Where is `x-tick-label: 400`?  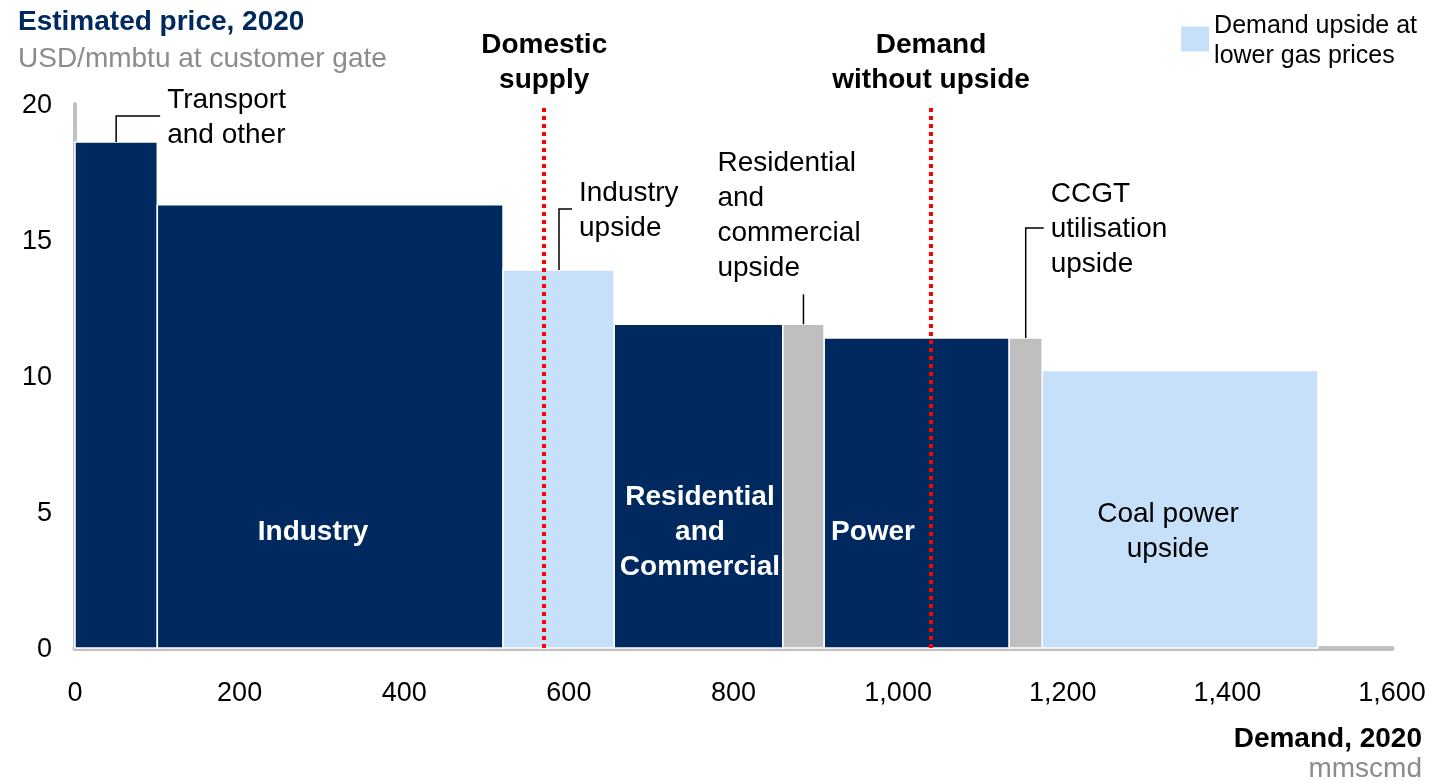 x-tick-label: 400 is located at coordinates (404, 691).